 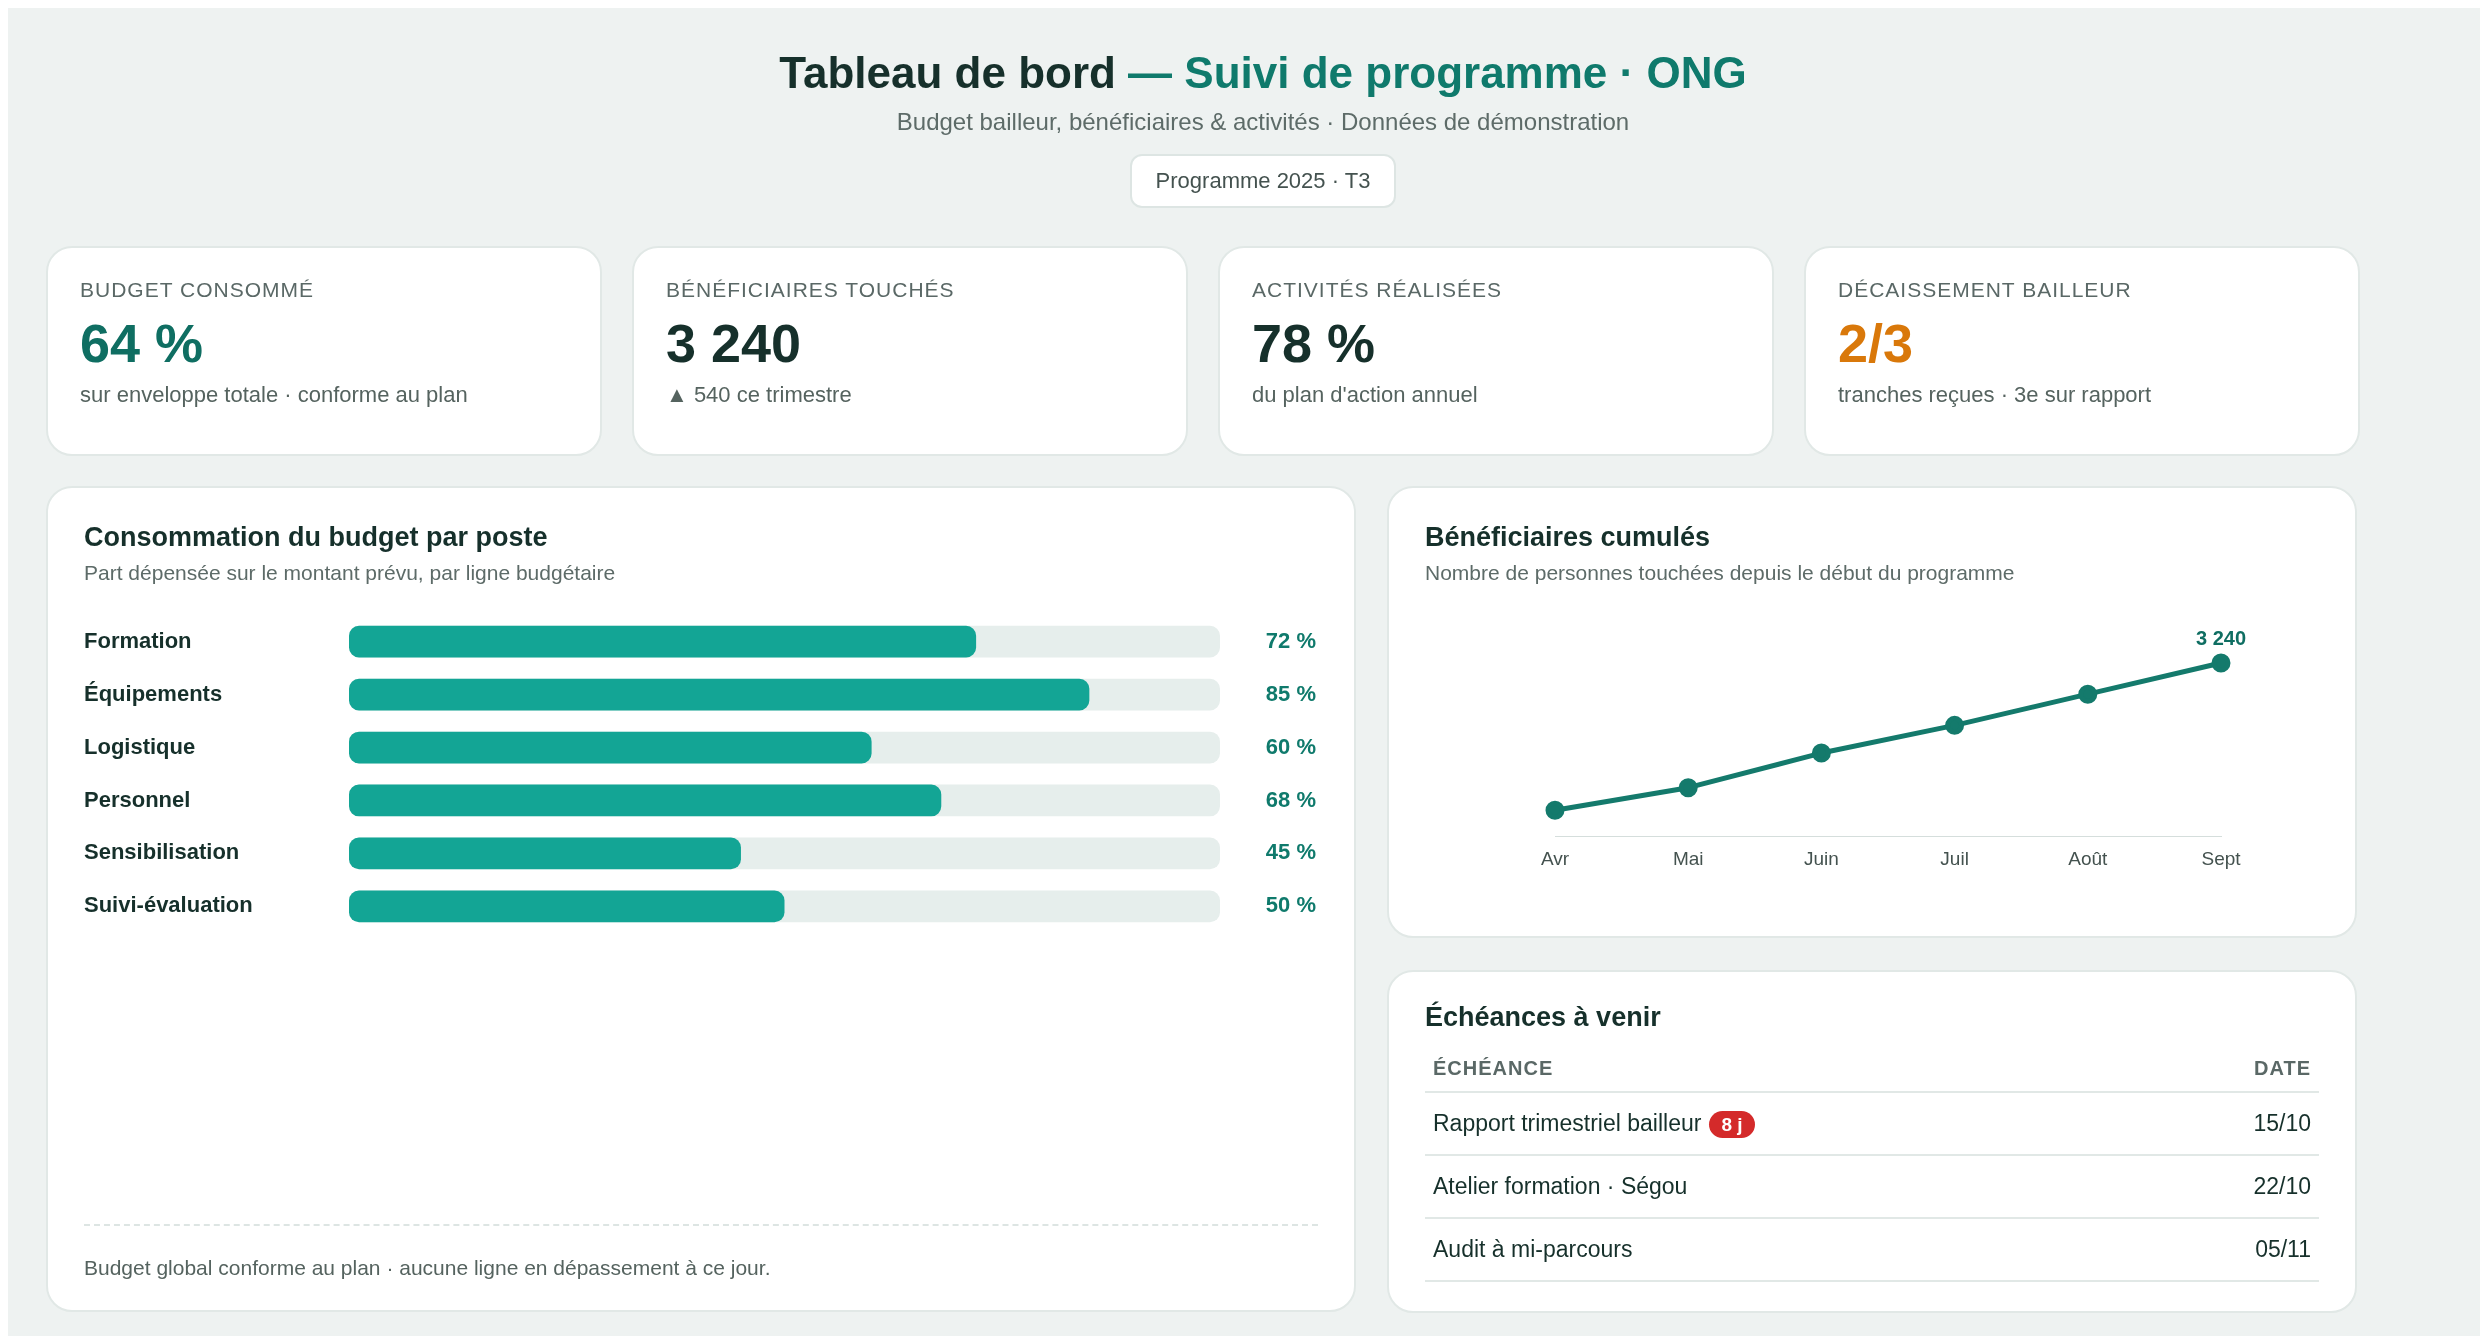 What do you see at coordinates (1365, 395) in the screenshot?
I see `text: du plan d'action annuel` at bounding box center [1365, 395].